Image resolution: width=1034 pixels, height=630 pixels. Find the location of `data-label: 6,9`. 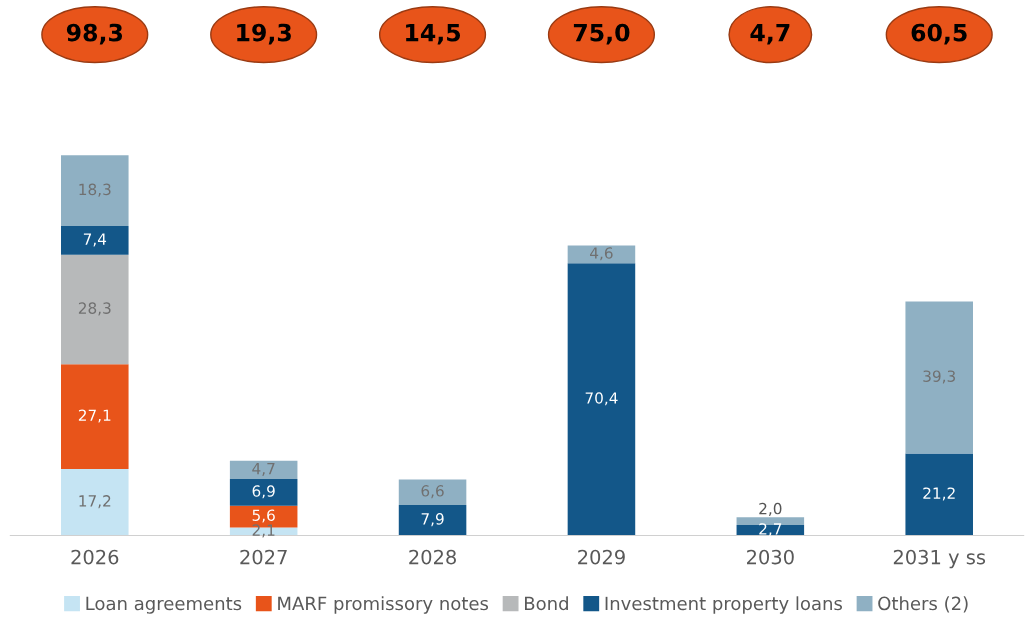

data-label: 6,9 is located at coordinates (263, 492).